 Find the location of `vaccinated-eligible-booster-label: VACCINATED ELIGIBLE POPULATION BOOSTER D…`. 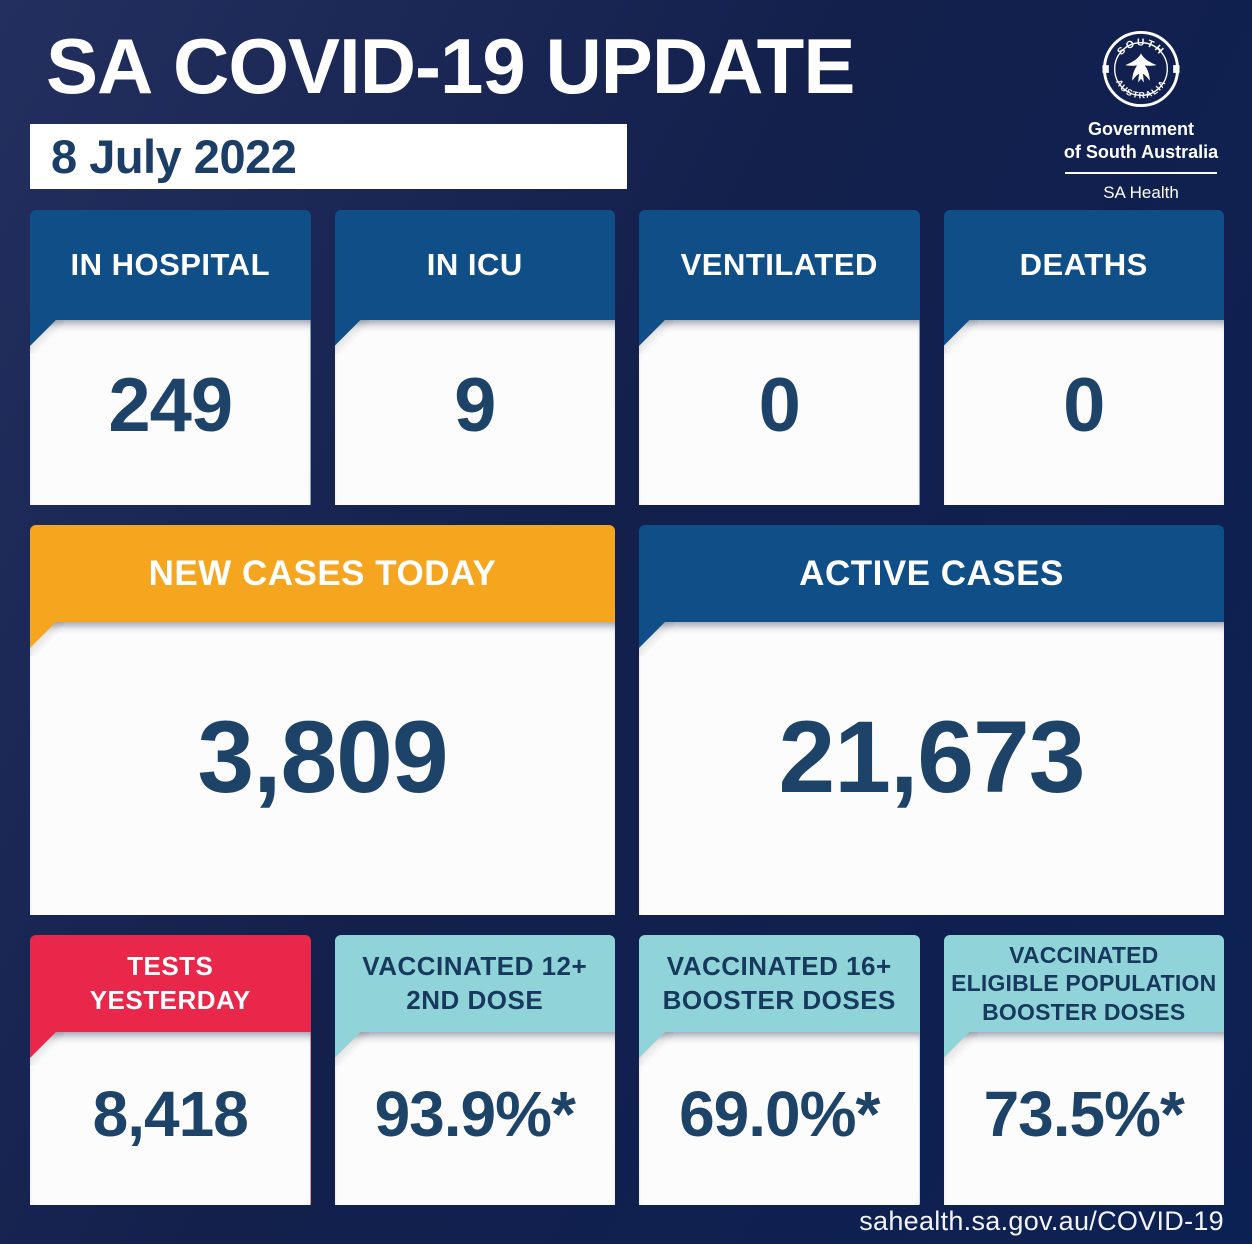

vaccinated-eligible-booster-label: VACCINATED ELIGIBLE POPULATION BOOSTER D… is located at coordinates (1084, 983).